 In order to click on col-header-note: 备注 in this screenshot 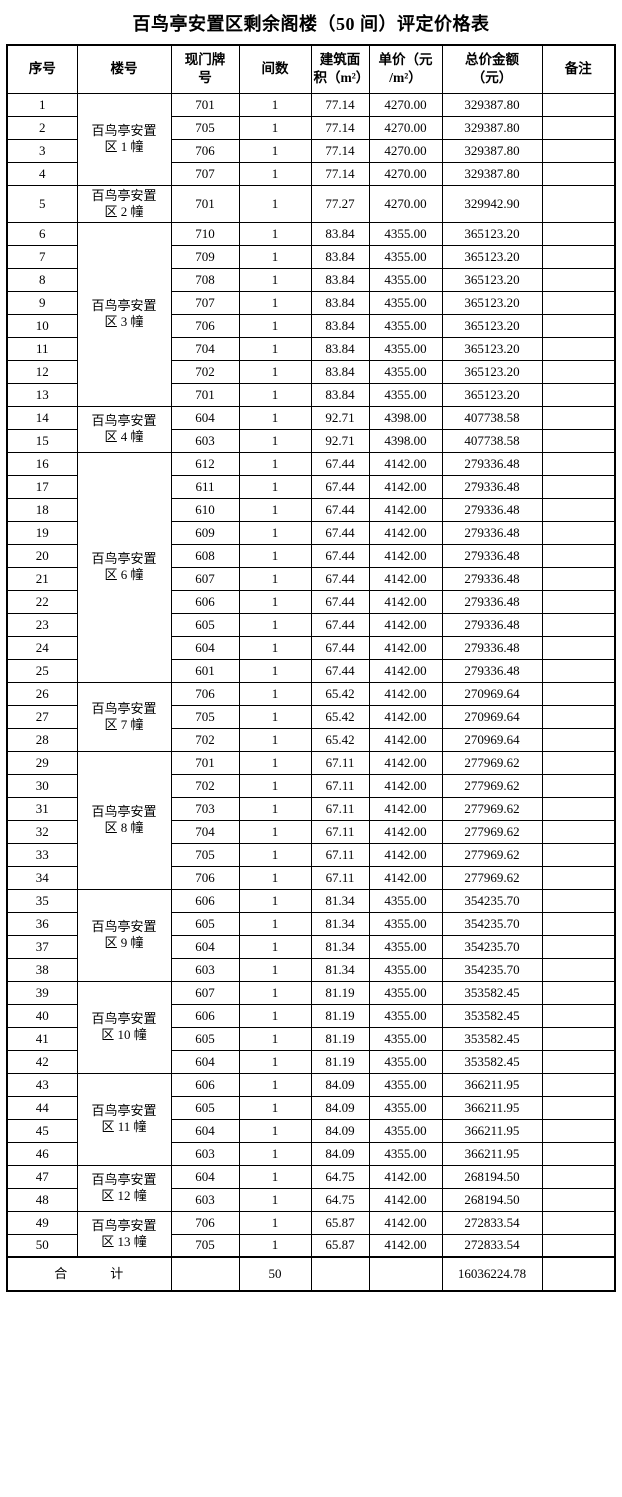, I will do `click(578, 69)`.